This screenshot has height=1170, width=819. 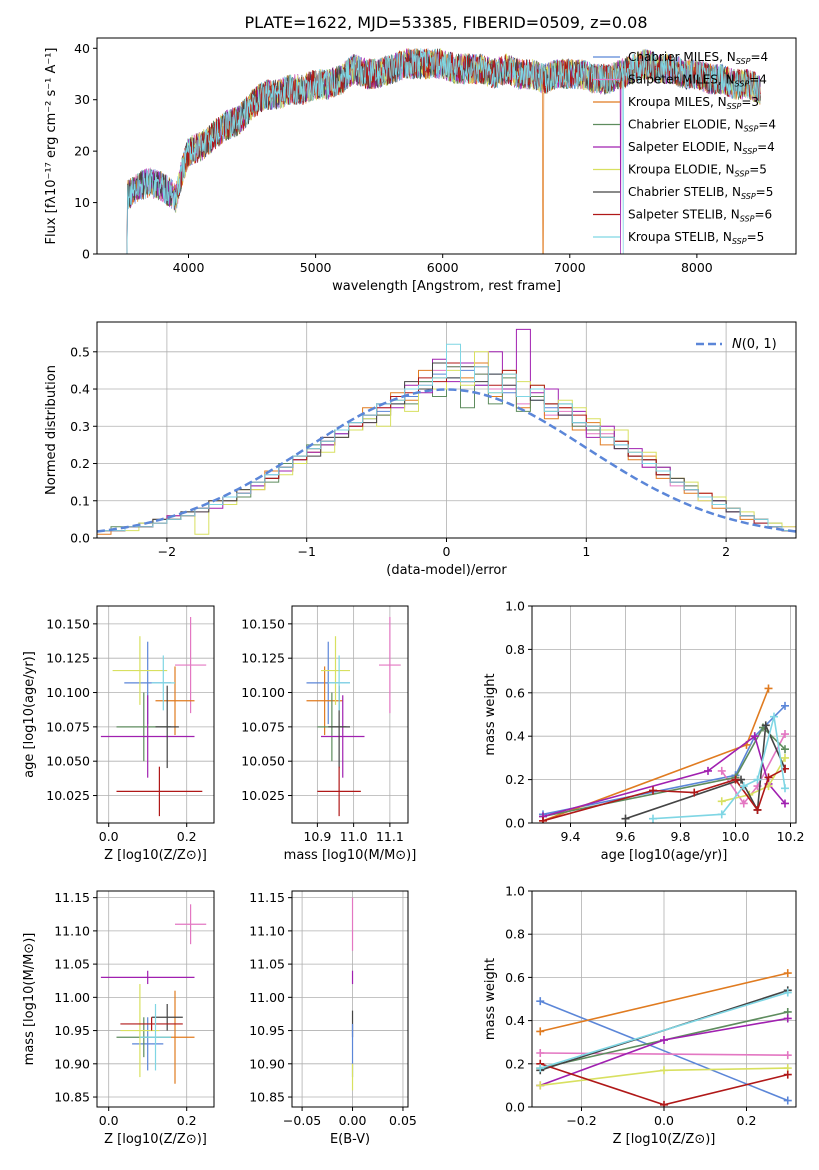 What do you see at coordinates (736, 836) in the screenshot?
I see `x-tick-label: 10.0` at bounding box center [736, 836].